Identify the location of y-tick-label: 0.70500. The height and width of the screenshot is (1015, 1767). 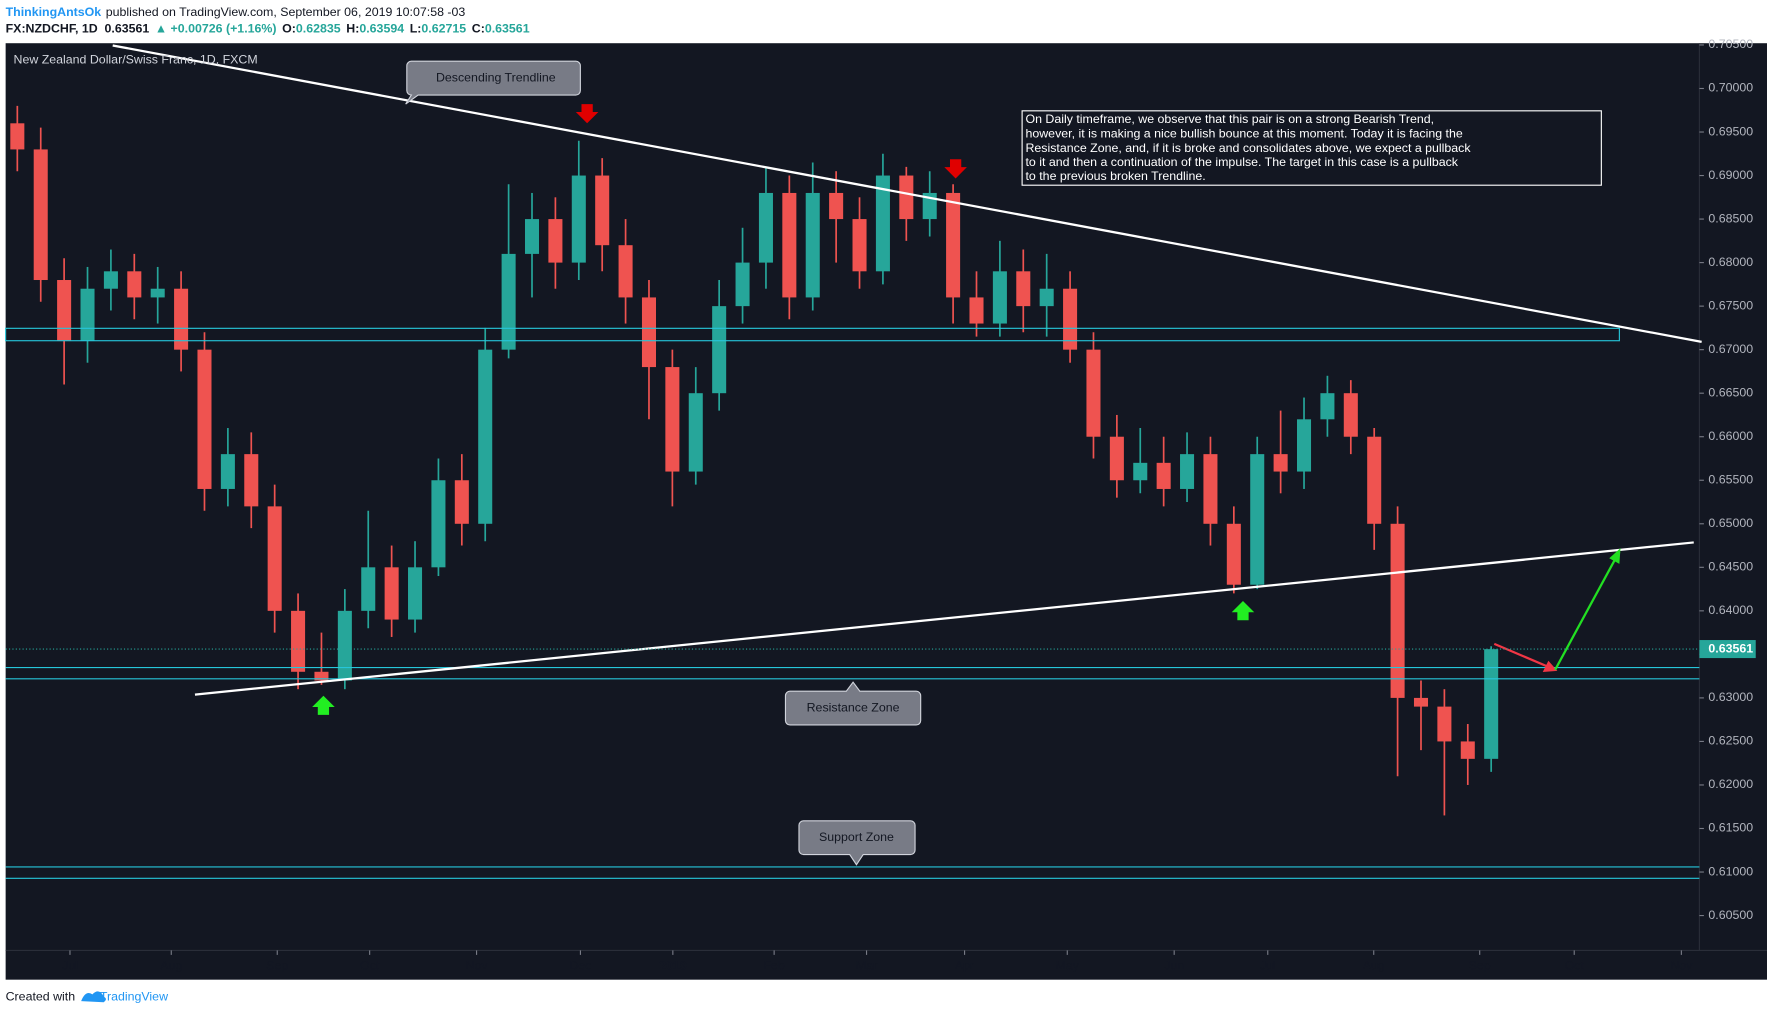
(1730, 44).